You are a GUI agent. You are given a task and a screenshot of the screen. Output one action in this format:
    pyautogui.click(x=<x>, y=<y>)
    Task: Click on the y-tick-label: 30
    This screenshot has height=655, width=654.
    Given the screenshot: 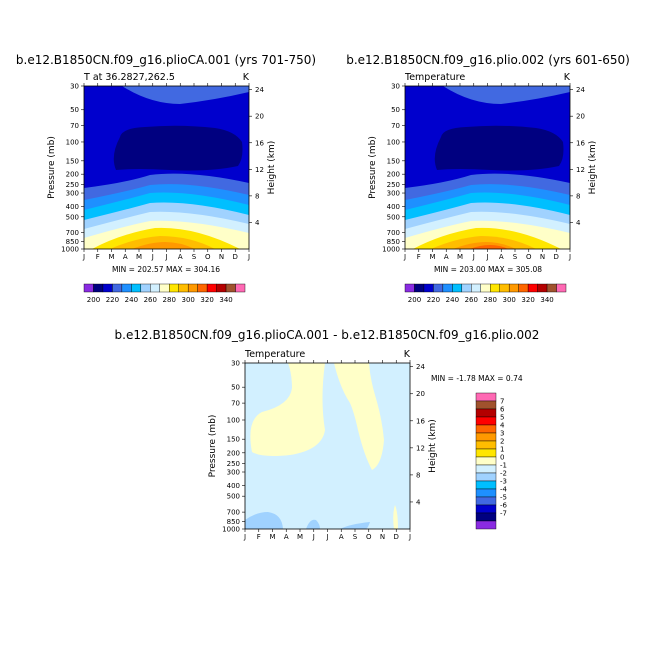 What is the action you would take?
    pyautogui.click(x=74, y=87)
    